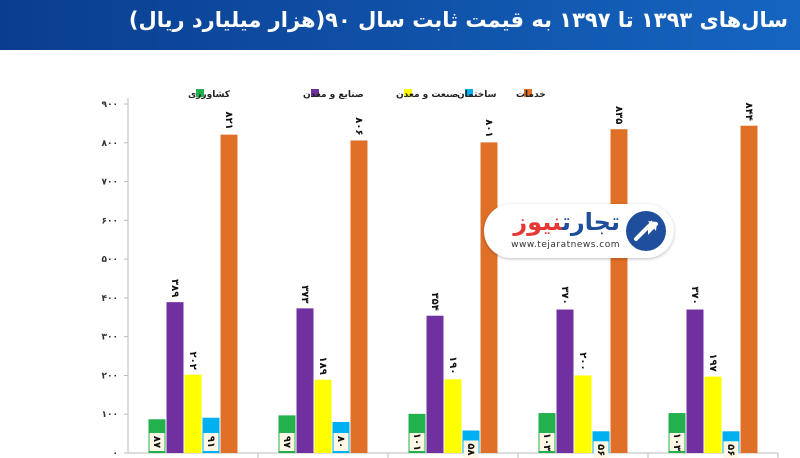 The width and height of the screenshot is (800, 458). Describe the element at coordinates (322, 366) in the screenshot. I see `data-label: ۱۸۹` at that location.